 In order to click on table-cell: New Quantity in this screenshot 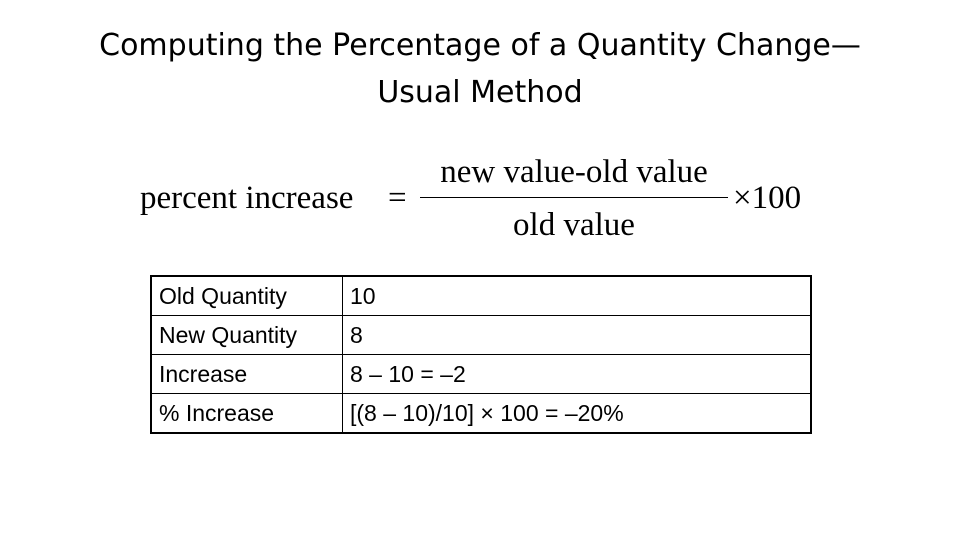, I will do `click(247, 335)`.